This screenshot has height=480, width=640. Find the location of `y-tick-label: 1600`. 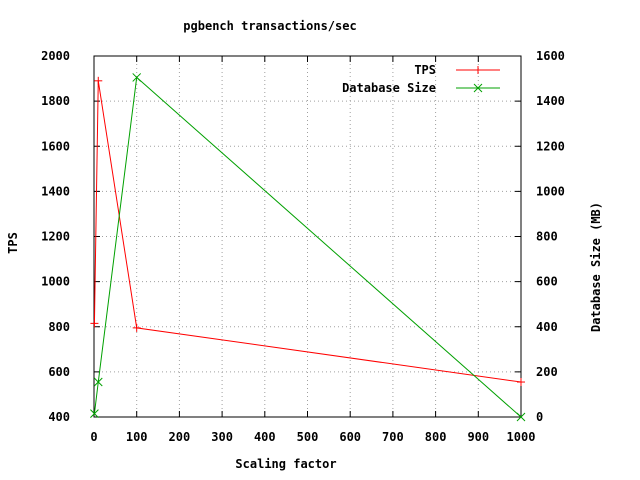

y-tick-label: 1600 is located at coordinates (55, 146).